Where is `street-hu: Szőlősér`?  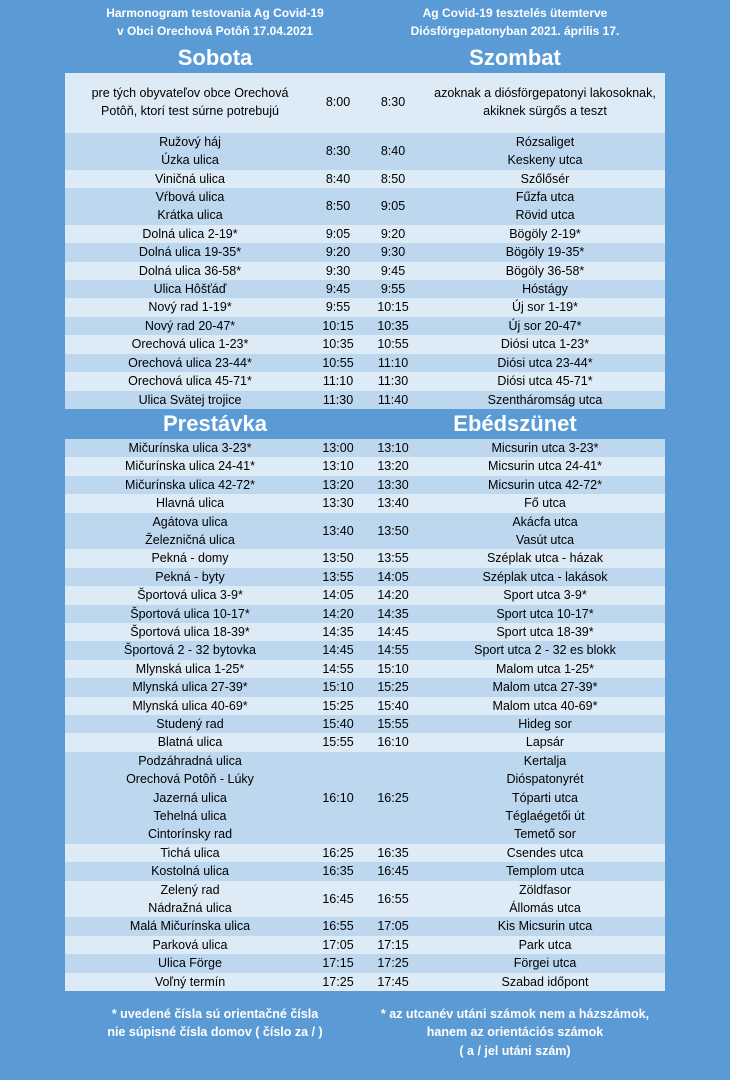 street-hu: Szőlősér is located at coordinates (545, 178).